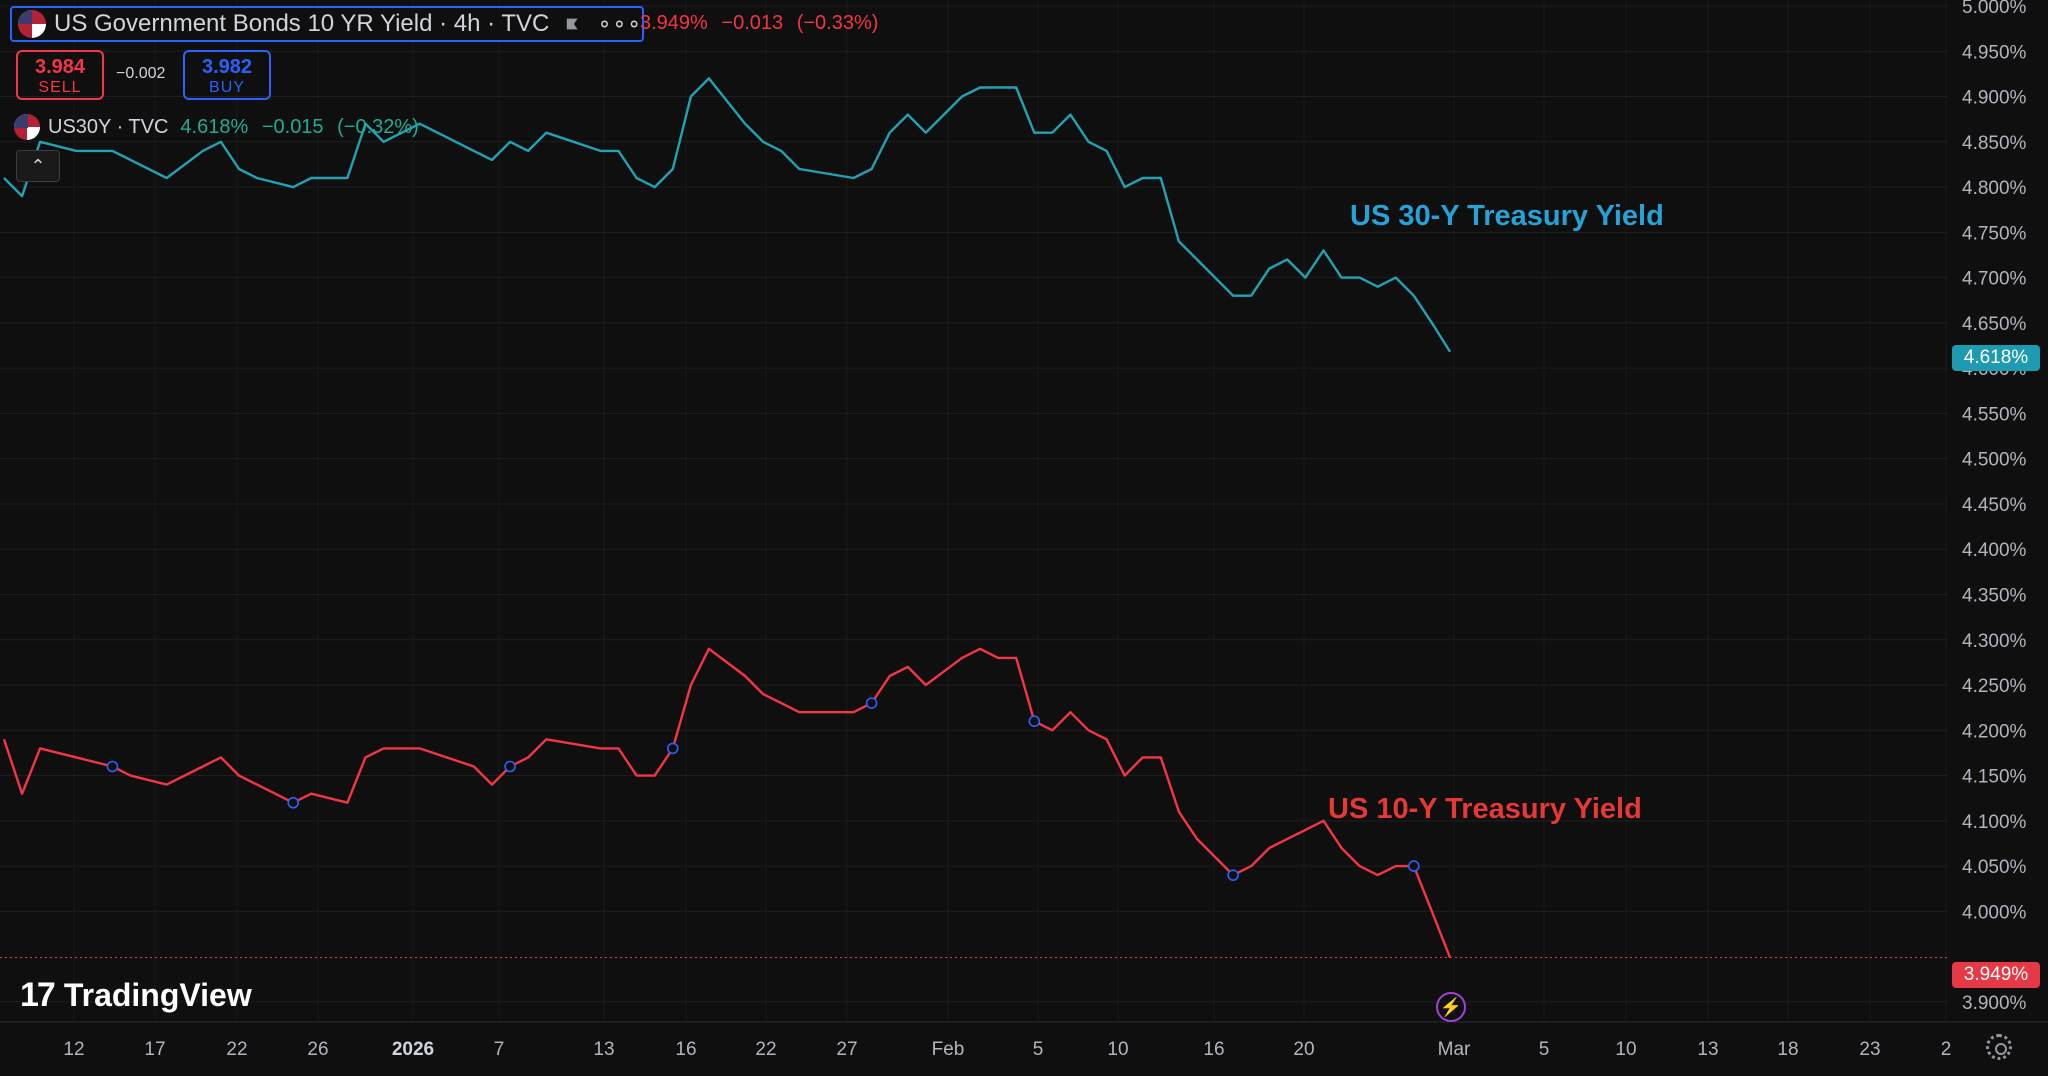 The image size is (2048, 1076). What do you see at coordinates (1994, 822) in the screenshot?
I see `y-tick-label: 4.100%` at bounding box center [1994, 822].